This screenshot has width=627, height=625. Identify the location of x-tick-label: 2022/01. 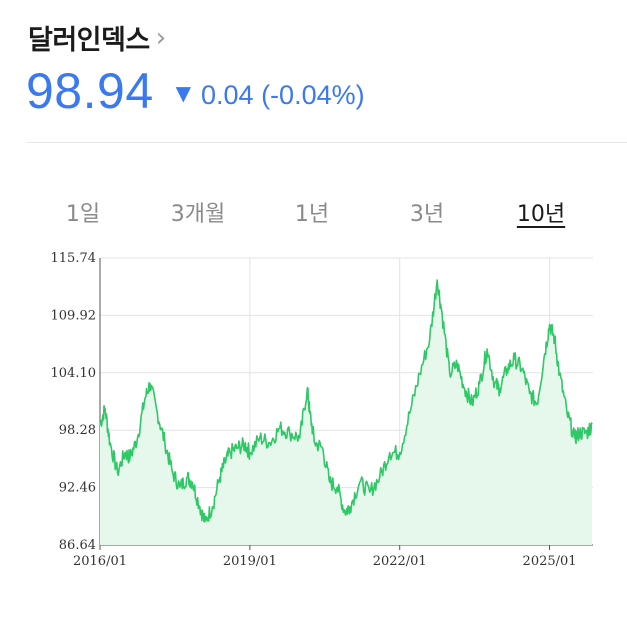
(400, 561).